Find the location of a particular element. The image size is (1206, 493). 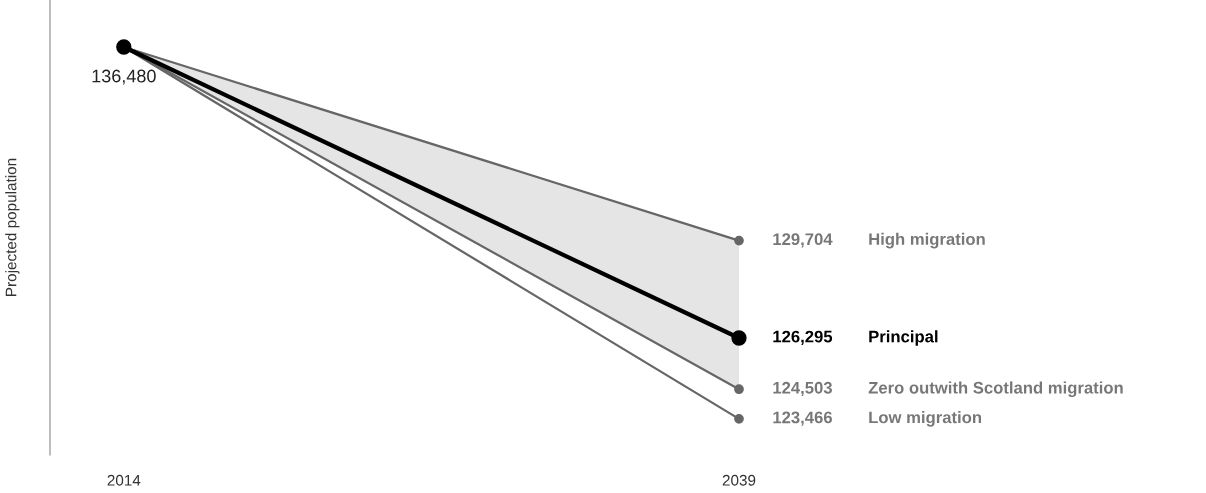

text: Zero outwith Scotland migration is located at coordinates (995, 389).